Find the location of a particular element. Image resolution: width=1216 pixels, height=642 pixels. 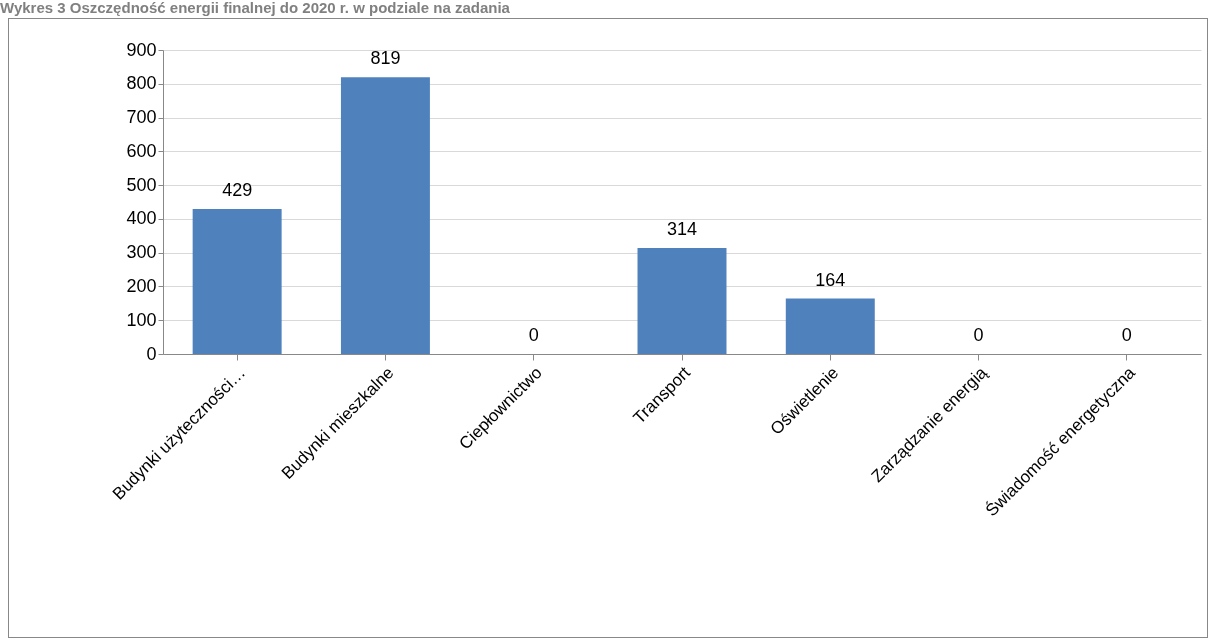

y-tick-label: 700 is located at coordinates (141, 117).